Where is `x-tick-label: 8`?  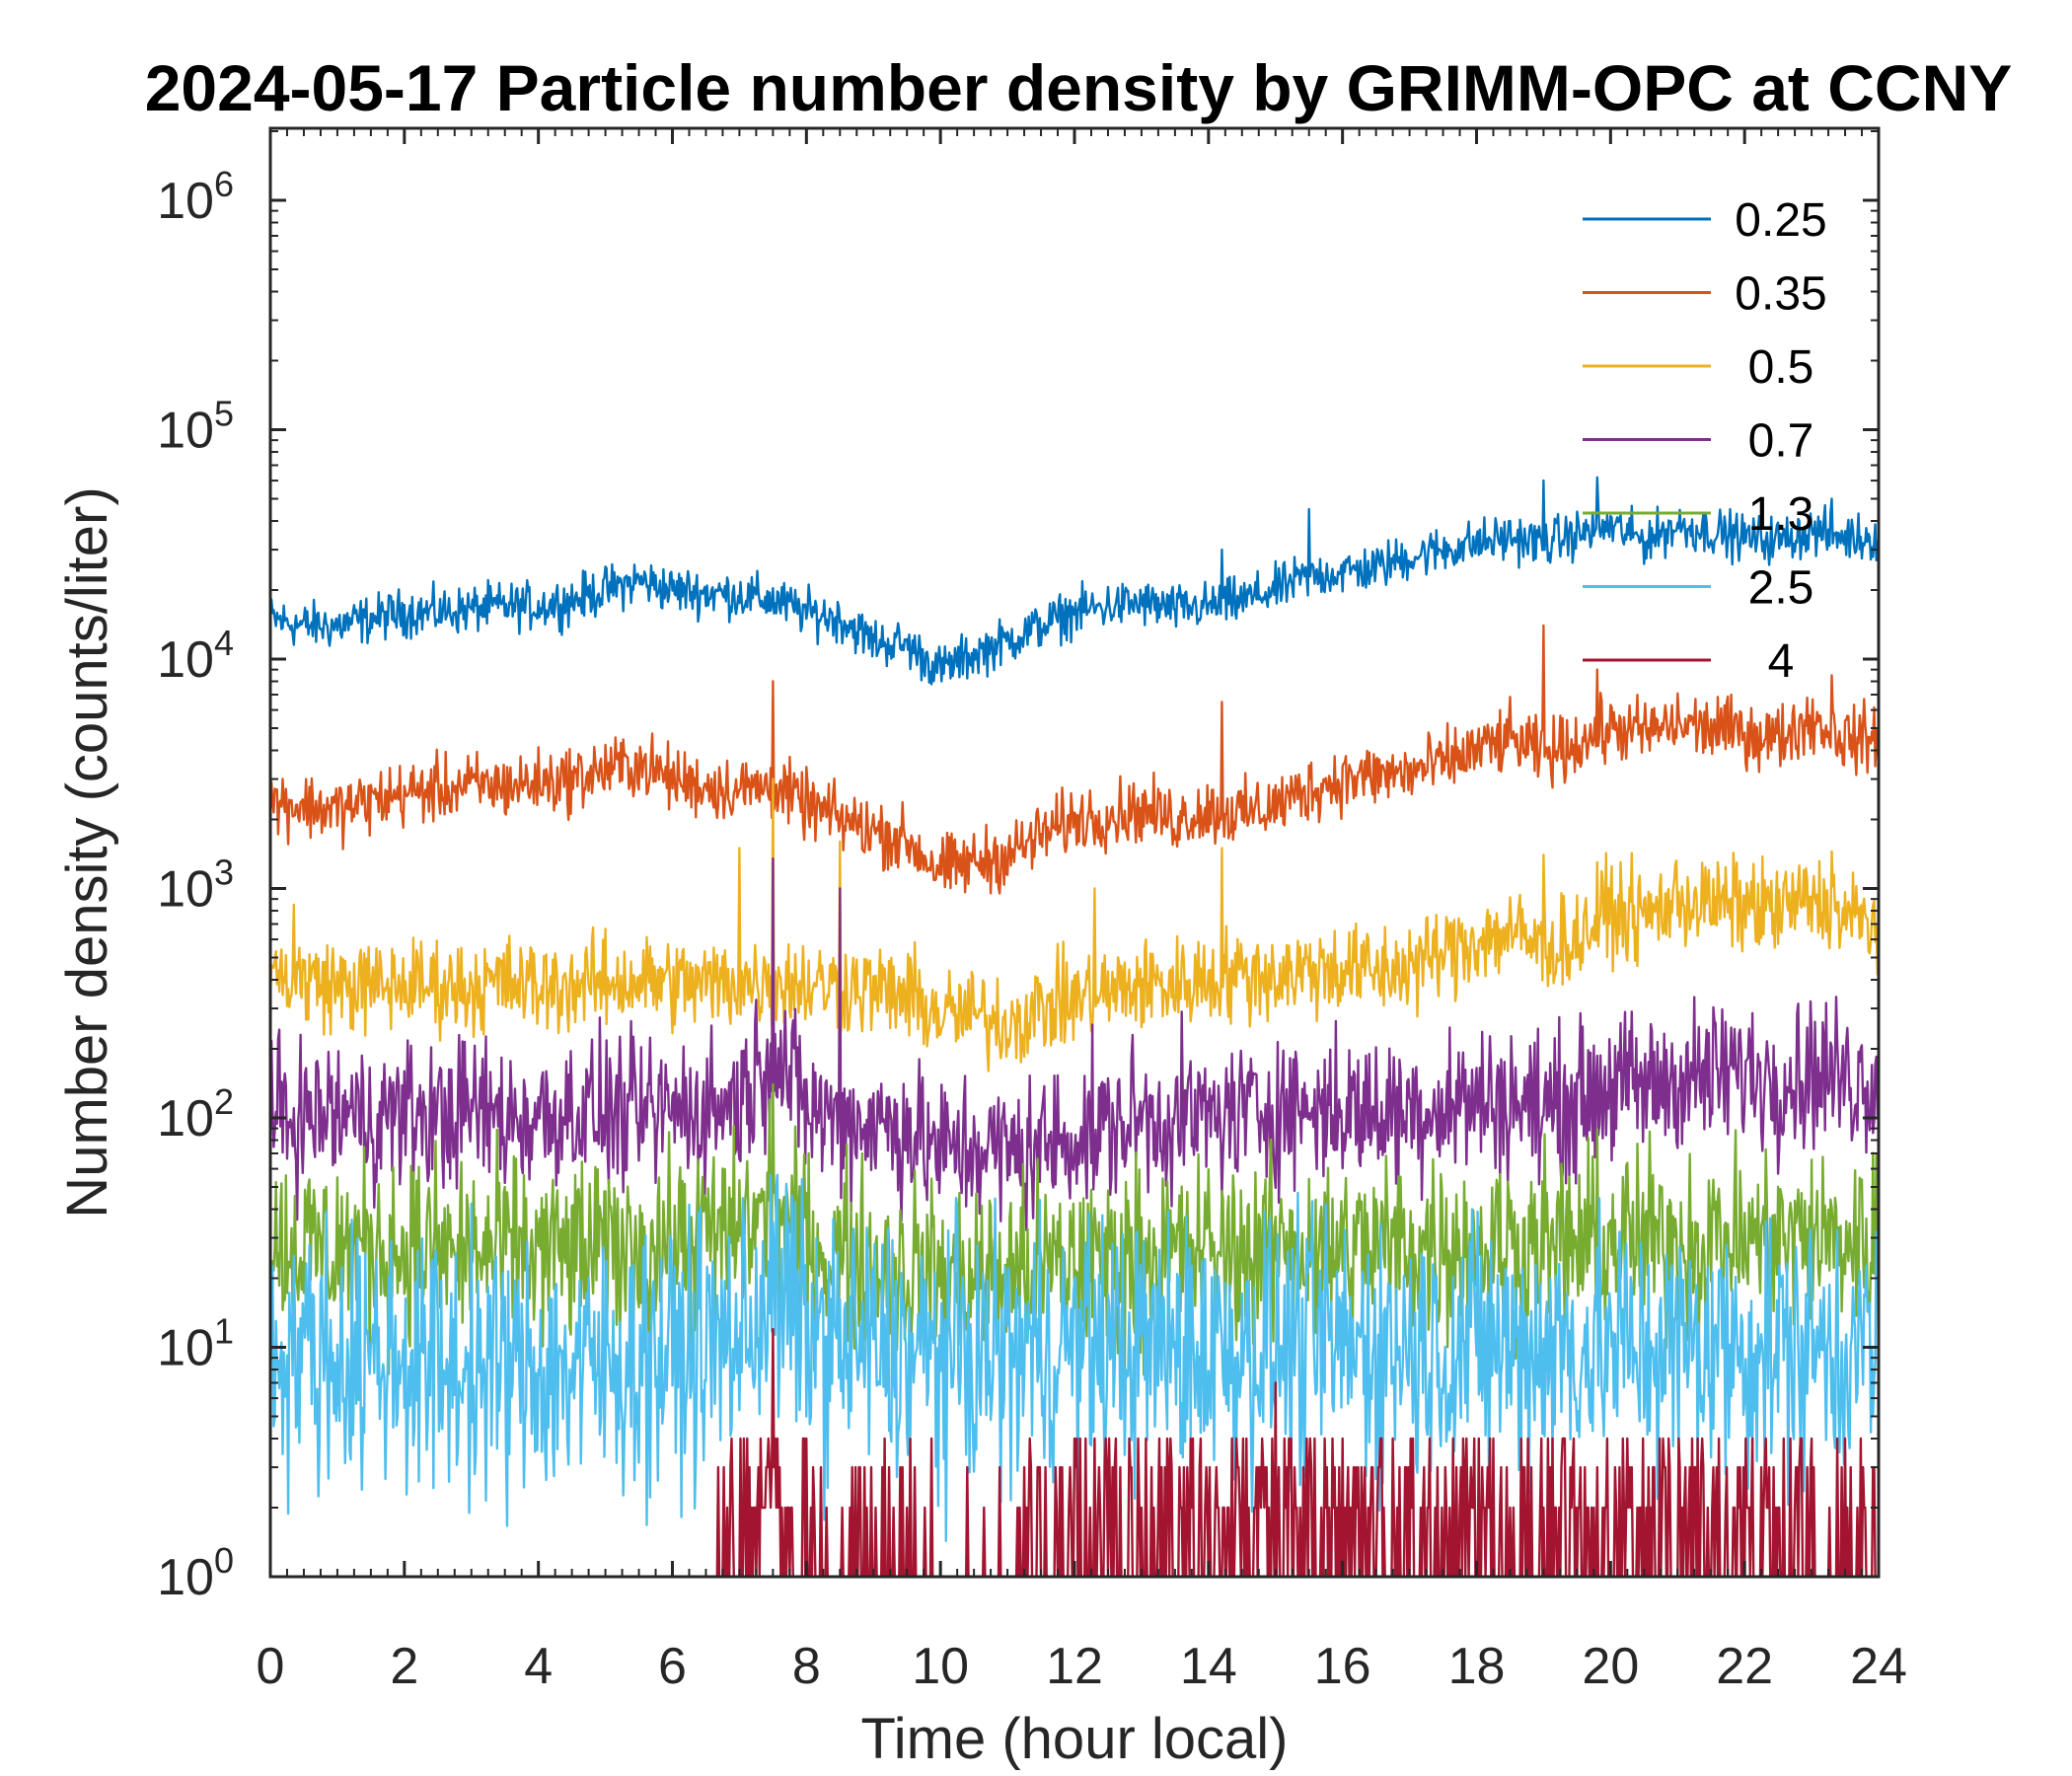 x-tick-label: 8 is located at coordinates (807, 1667).